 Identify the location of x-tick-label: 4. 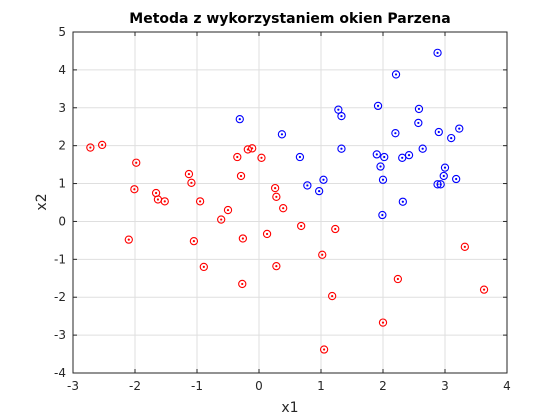
(507, 386).